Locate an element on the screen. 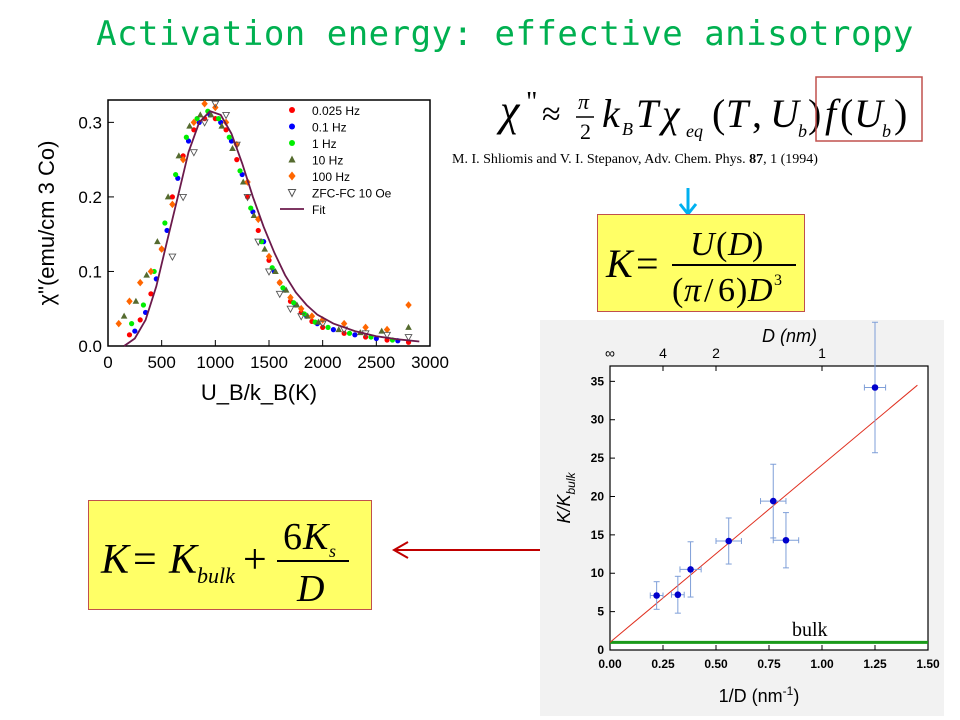 The image size is (960, 720). y-tick-label: 20 is located at coordinates (598, 496).